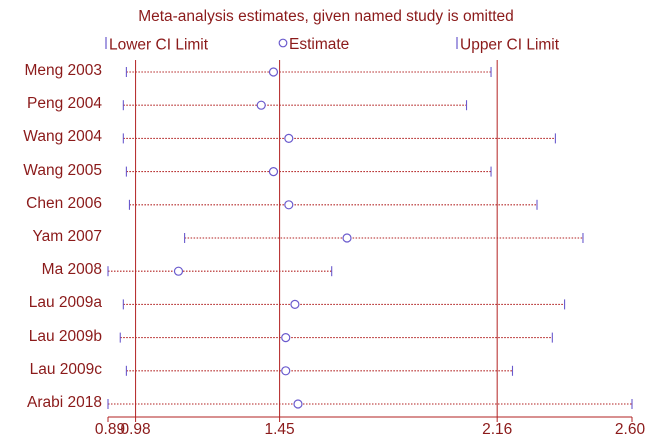 Image resolution: width=652 pixels, height=441 pixels. What do you see at coordinates (65, 336) in the screenshot?
I see `study-label: Lau 2009b` at bounding box center [65, 336].